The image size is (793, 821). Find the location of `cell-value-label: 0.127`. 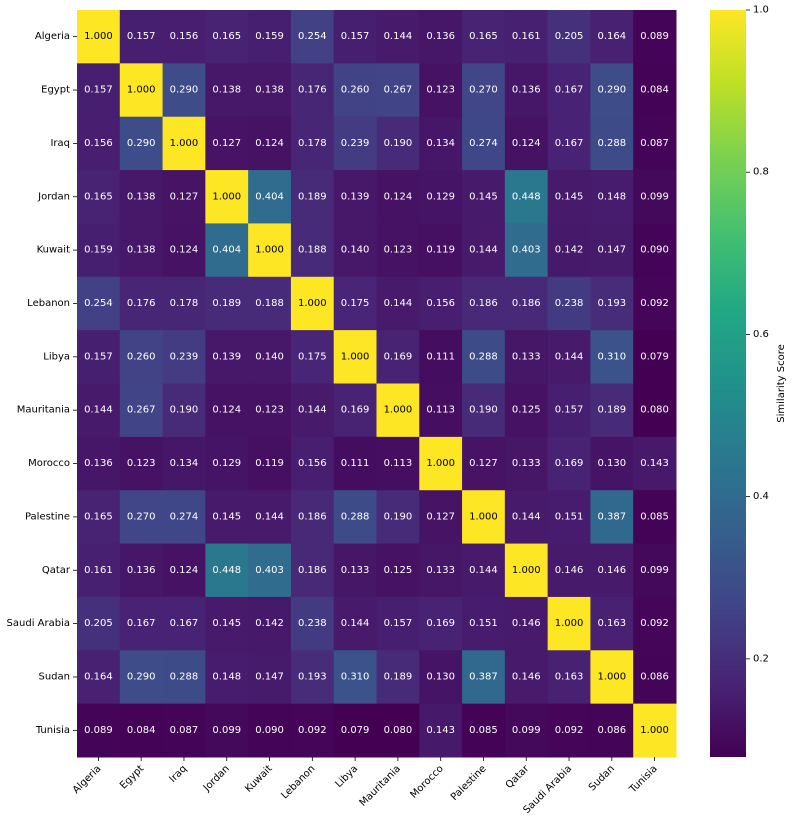

cell-value-label: 0.127 is located at coordinates (184, 196).